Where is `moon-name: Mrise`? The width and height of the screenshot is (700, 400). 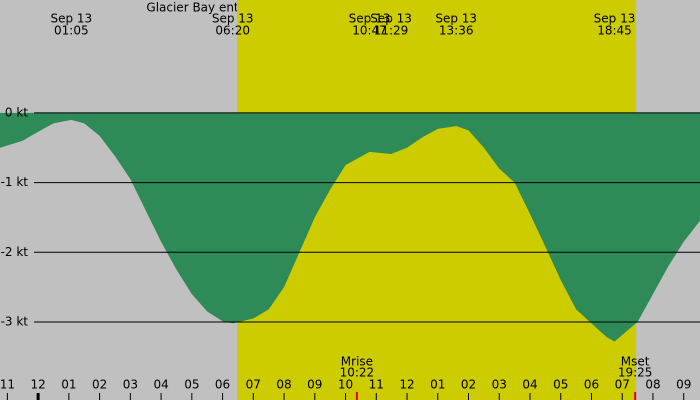
moon-name: Mrise is located at coordinates (357, 362).